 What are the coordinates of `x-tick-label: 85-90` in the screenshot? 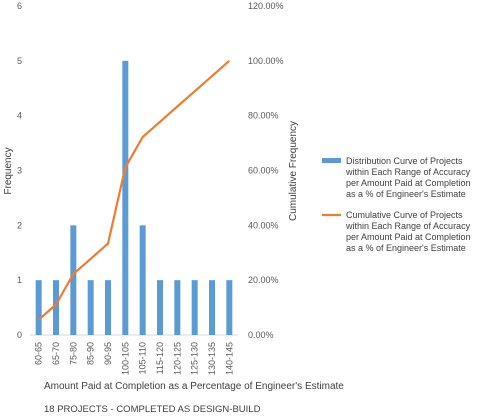 It's located at (91, 353).